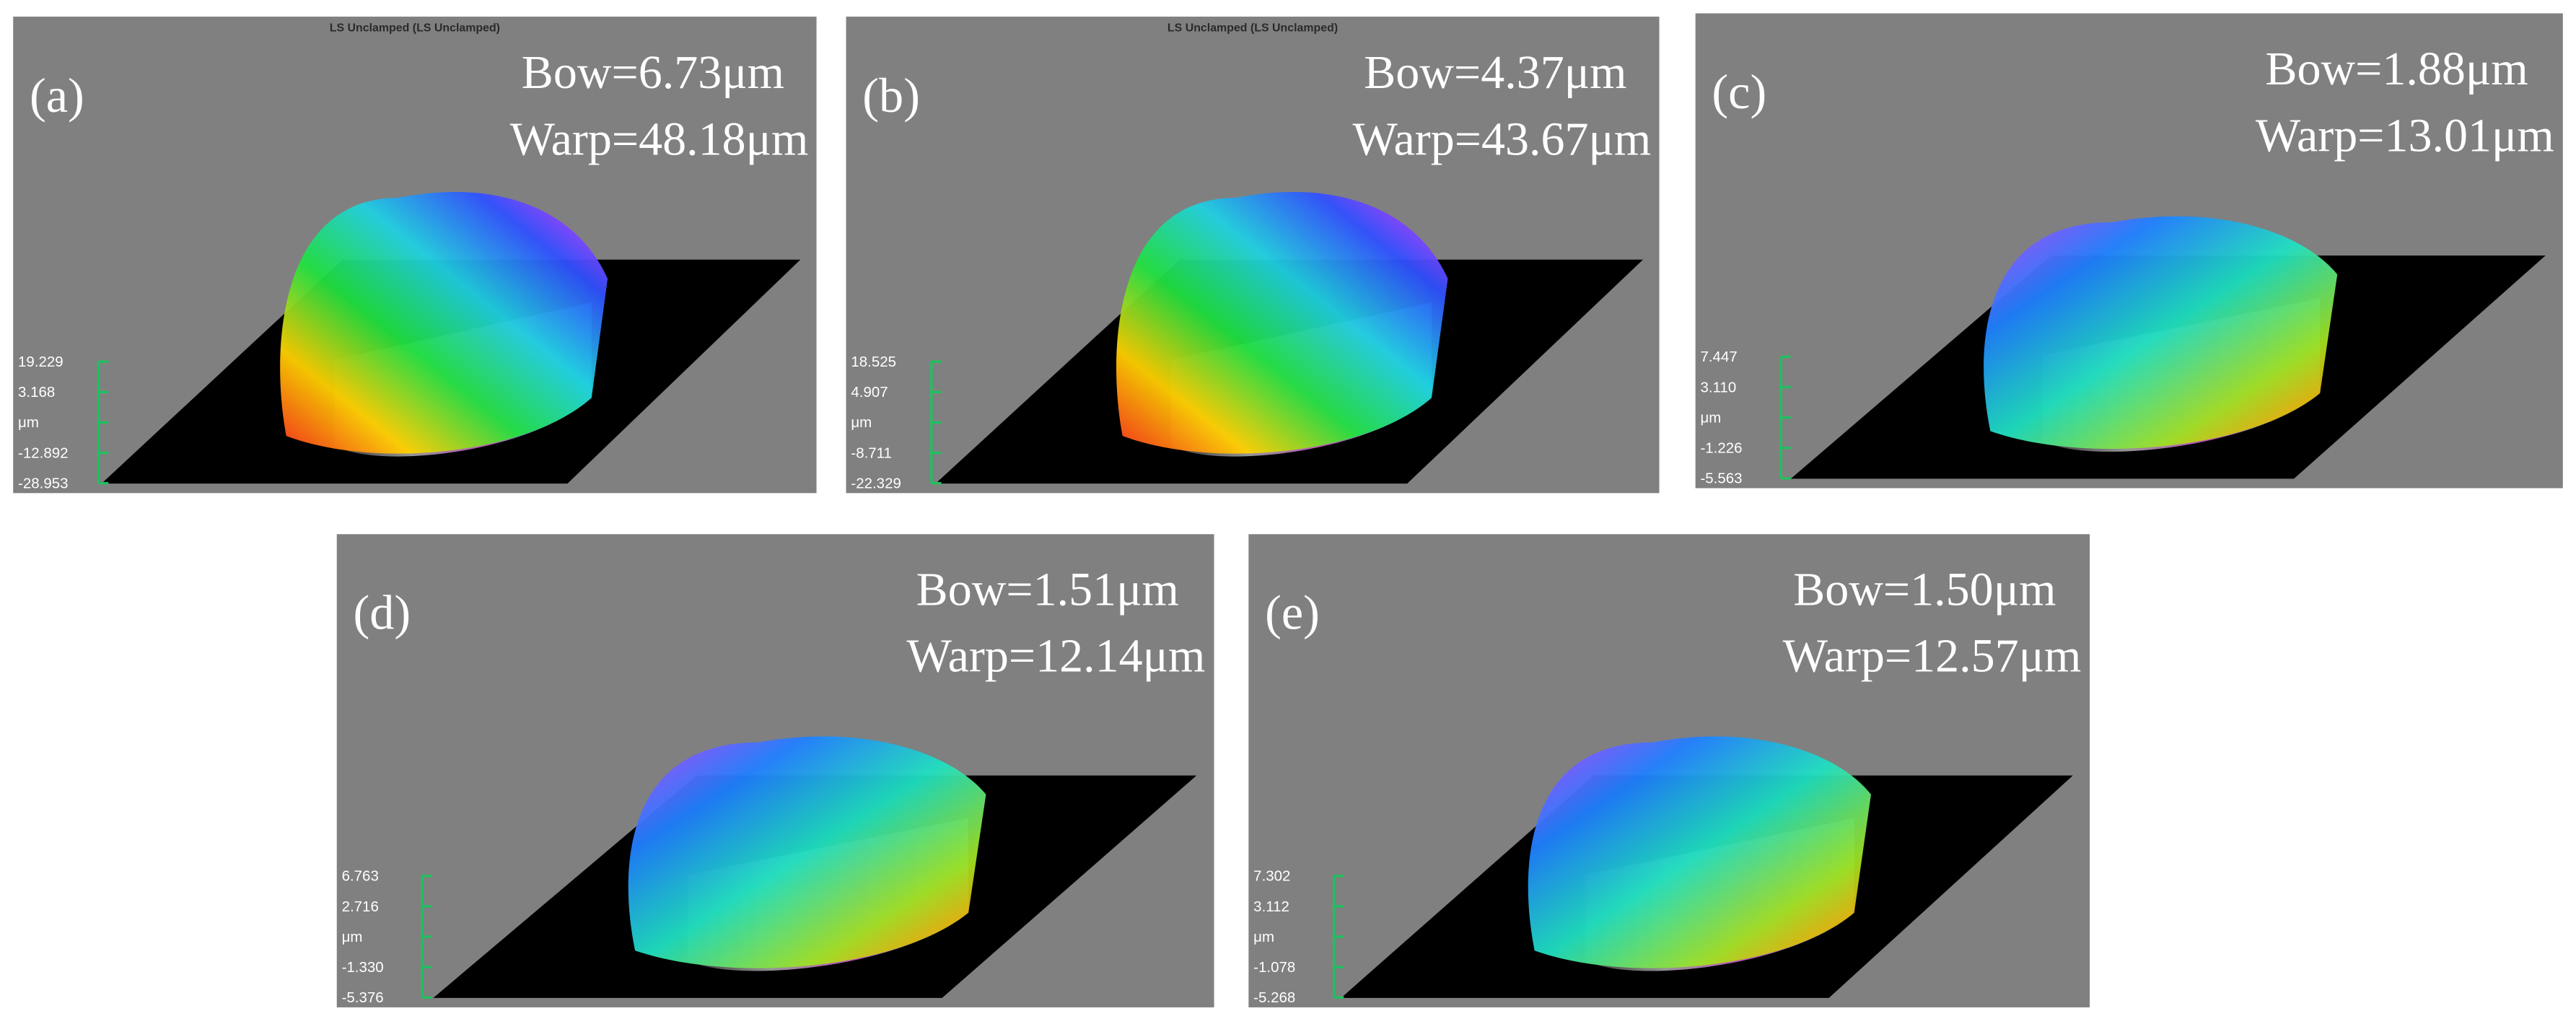 This screenshot has height=1024, width=2576. Describe the element at coordinates (1924, 590) in the screenshot. I see `bow: Bow=1.50μm` at that location.